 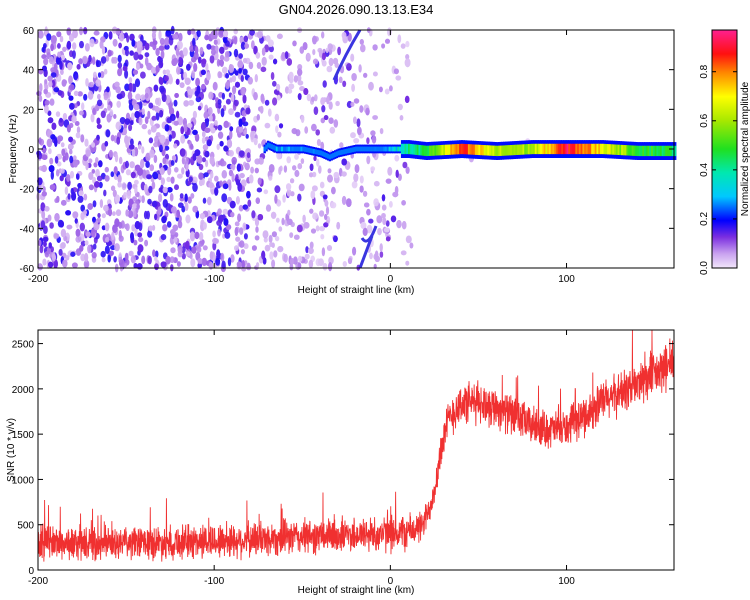 What do you see at coordinates (23, 435) in the screenshot?
I see `y-tick-label: 1500` at bounding box center [23, 435].